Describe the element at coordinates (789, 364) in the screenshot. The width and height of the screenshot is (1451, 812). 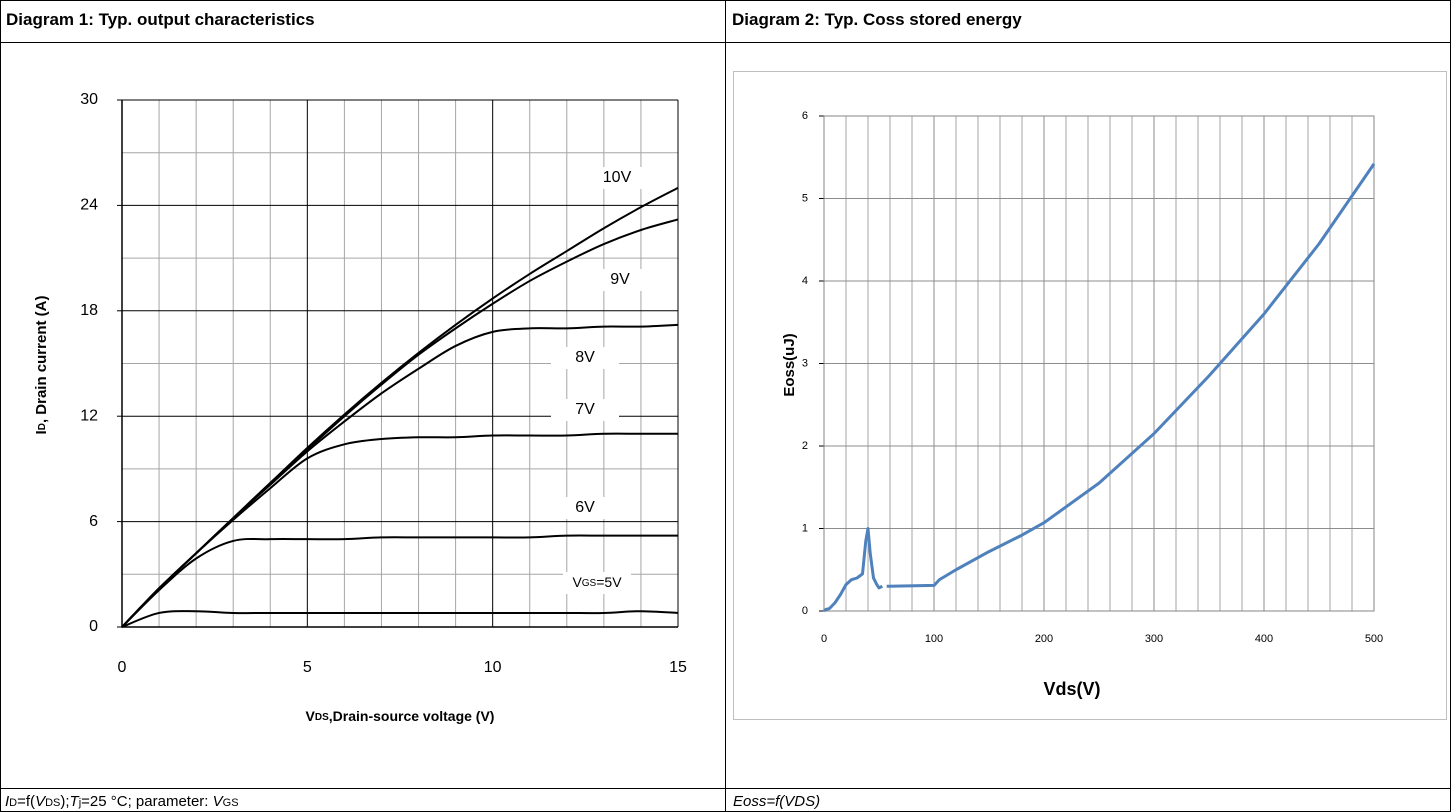
I see `y-axis-label: Eoss(uJ)` at that location.